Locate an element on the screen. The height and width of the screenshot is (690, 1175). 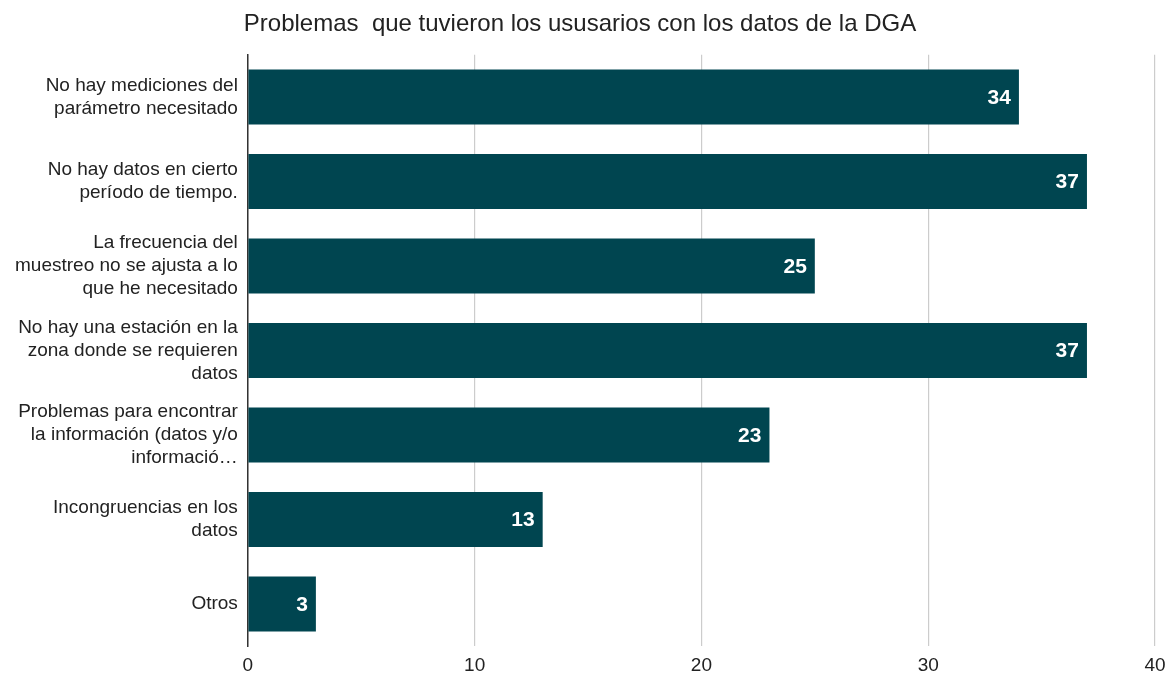
y-tick-label: La frecuencia del muestreo no se ajusta a lo que he necesitado is located at coordinates (126, 265).